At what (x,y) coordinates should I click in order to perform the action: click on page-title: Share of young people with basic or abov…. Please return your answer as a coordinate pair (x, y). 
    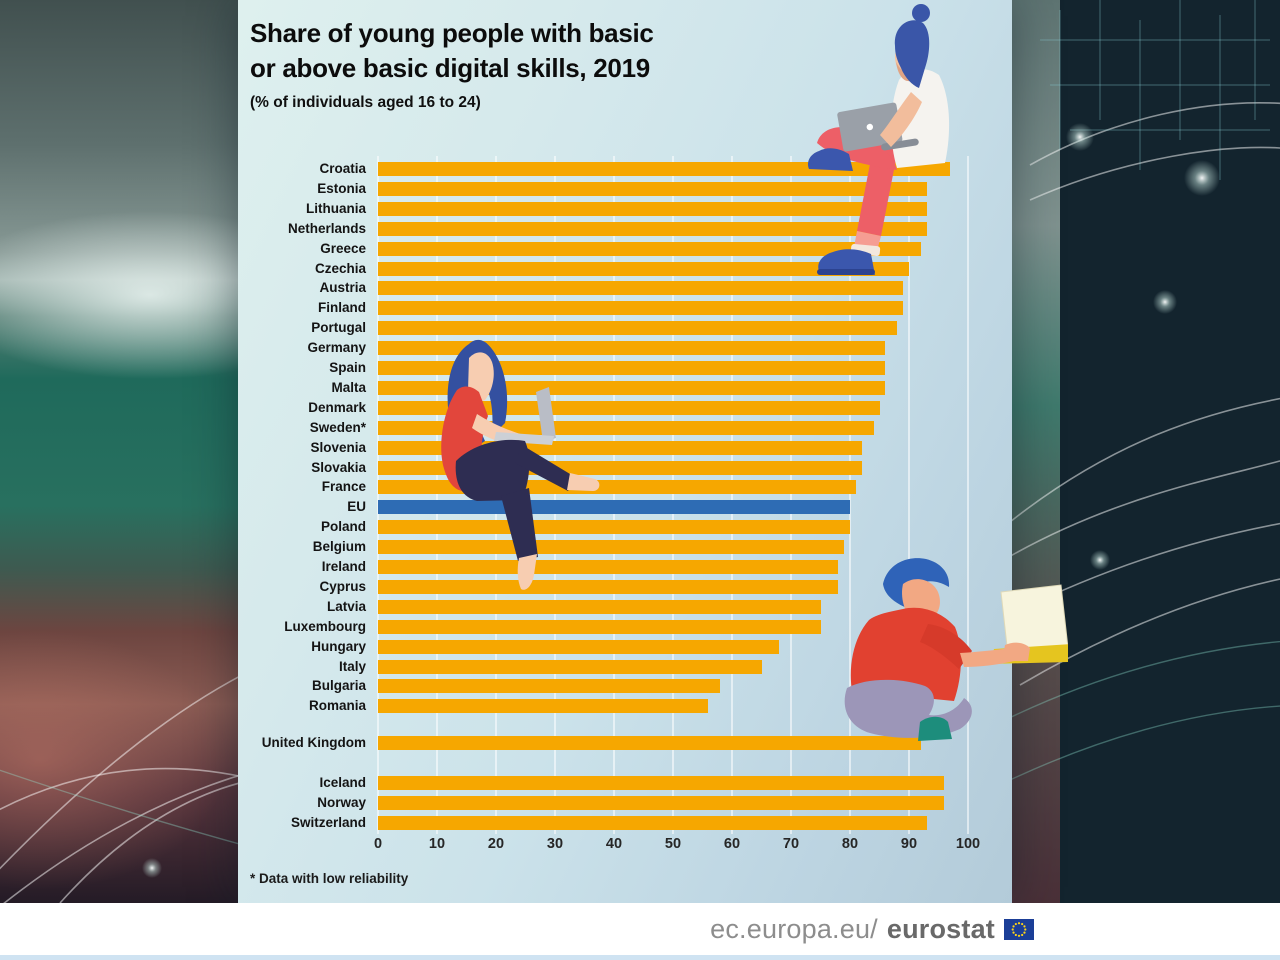
    Looking at the image, I should click on (480, 51).